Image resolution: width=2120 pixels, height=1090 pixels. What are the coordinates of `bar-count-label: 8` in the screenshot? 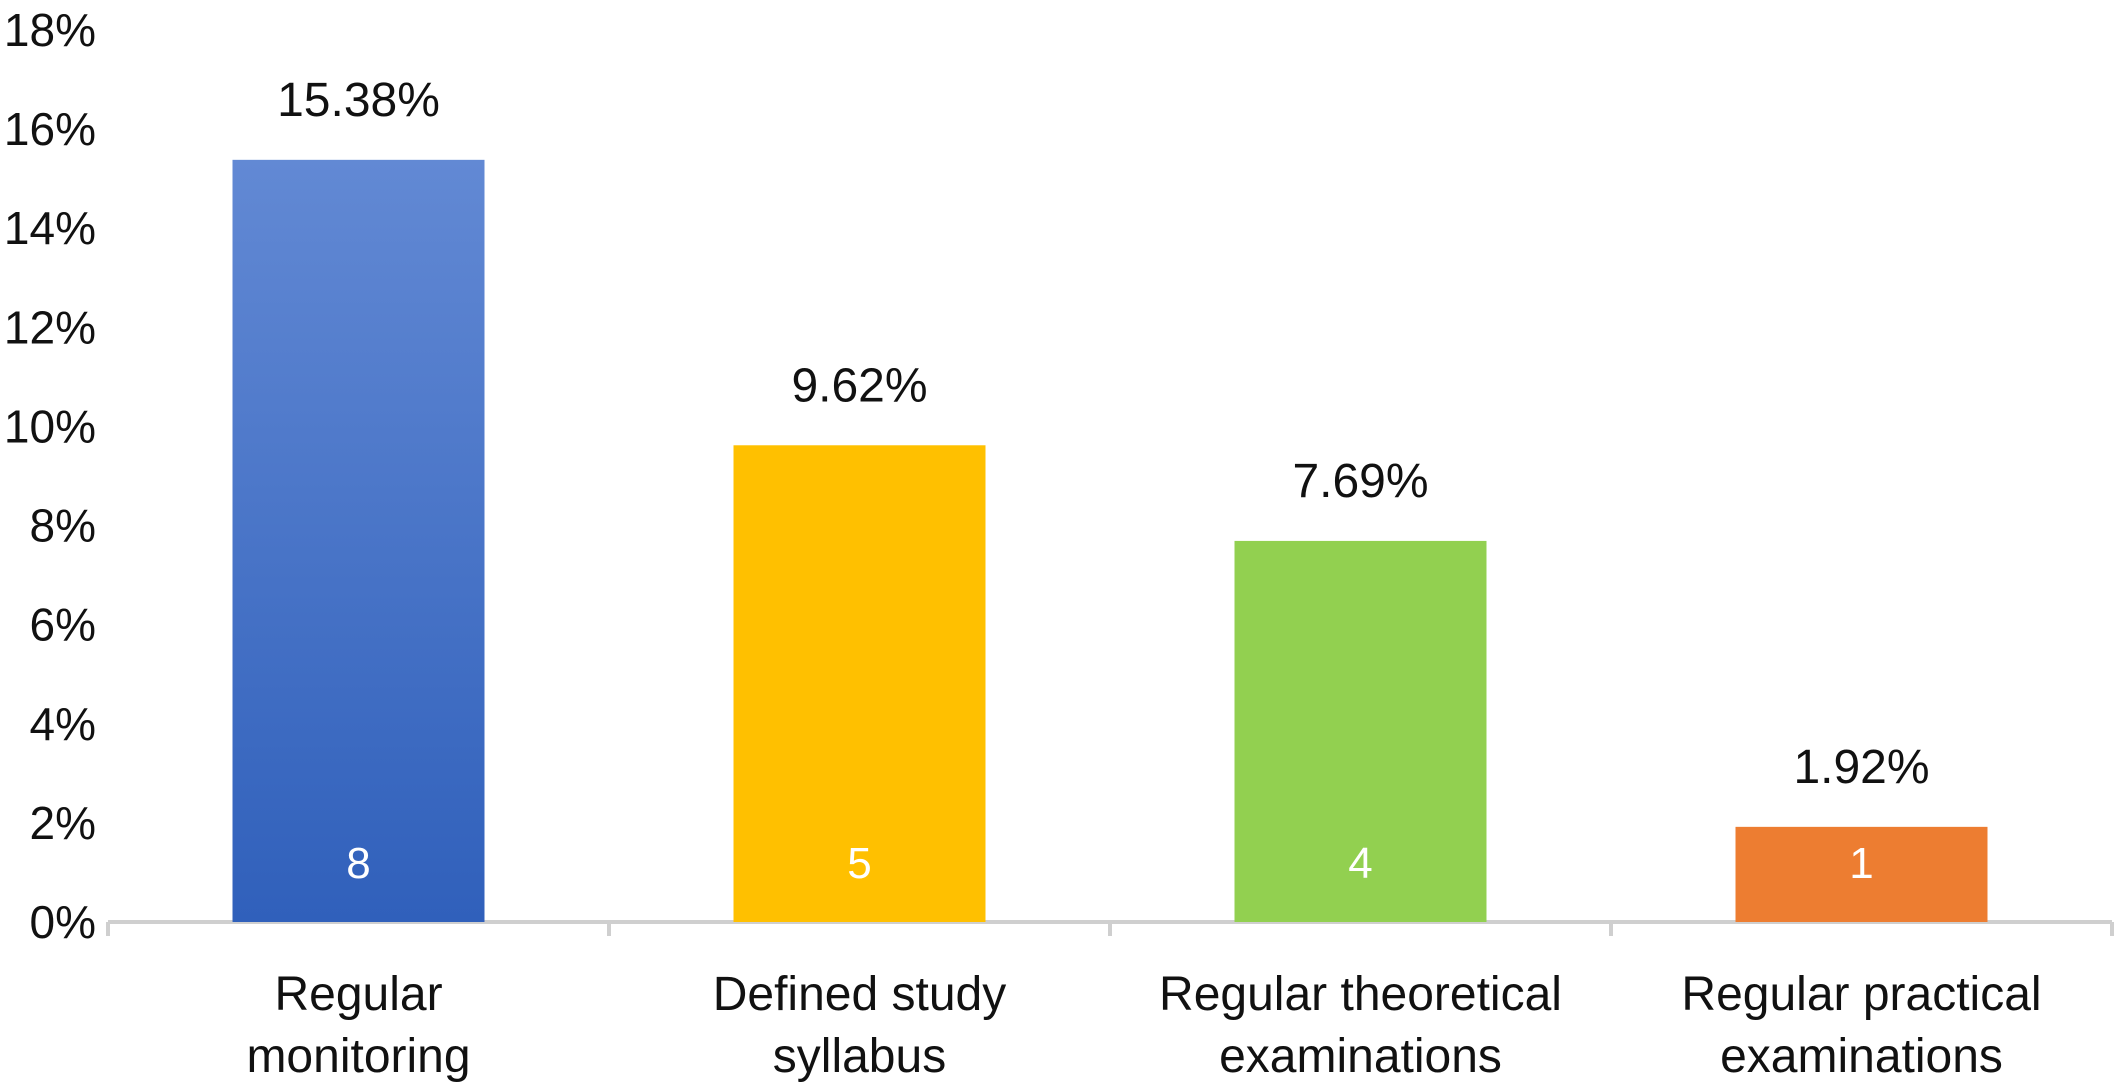 It's located at (358, 863).